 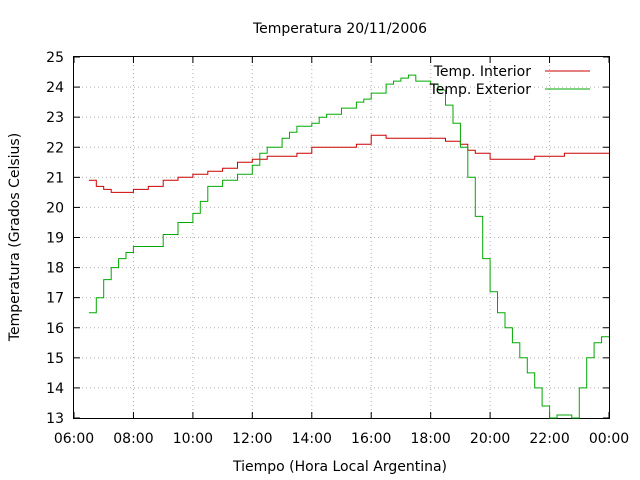 I want to click on y-tick-label: 17, so click(x=55, y=299).